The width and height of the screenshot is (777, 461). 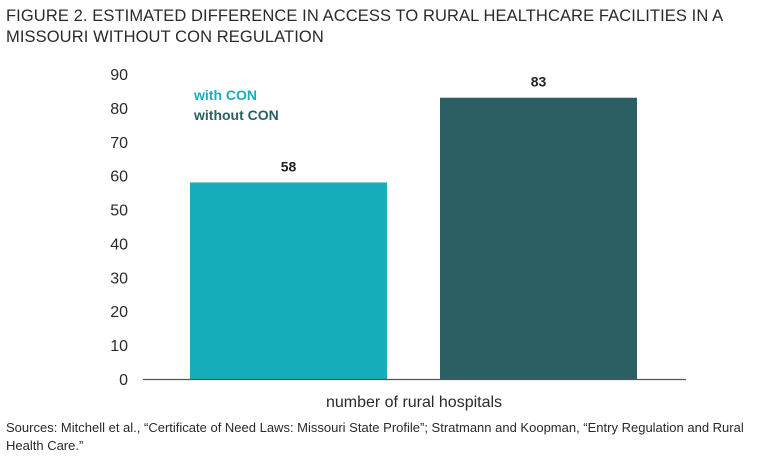 What do you see at coordinates (288, 280) in the screenshot?
I see `bar-with-con` at bounding box center [288, 280].